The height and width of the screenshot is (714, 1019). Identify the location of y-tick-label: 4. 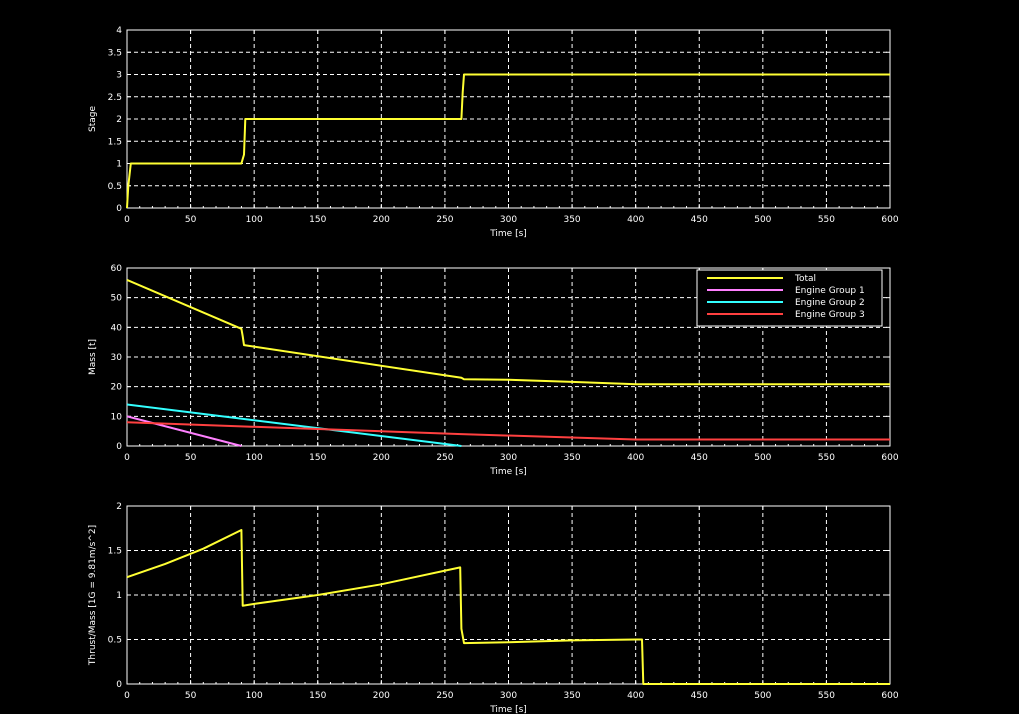
(119, 31).